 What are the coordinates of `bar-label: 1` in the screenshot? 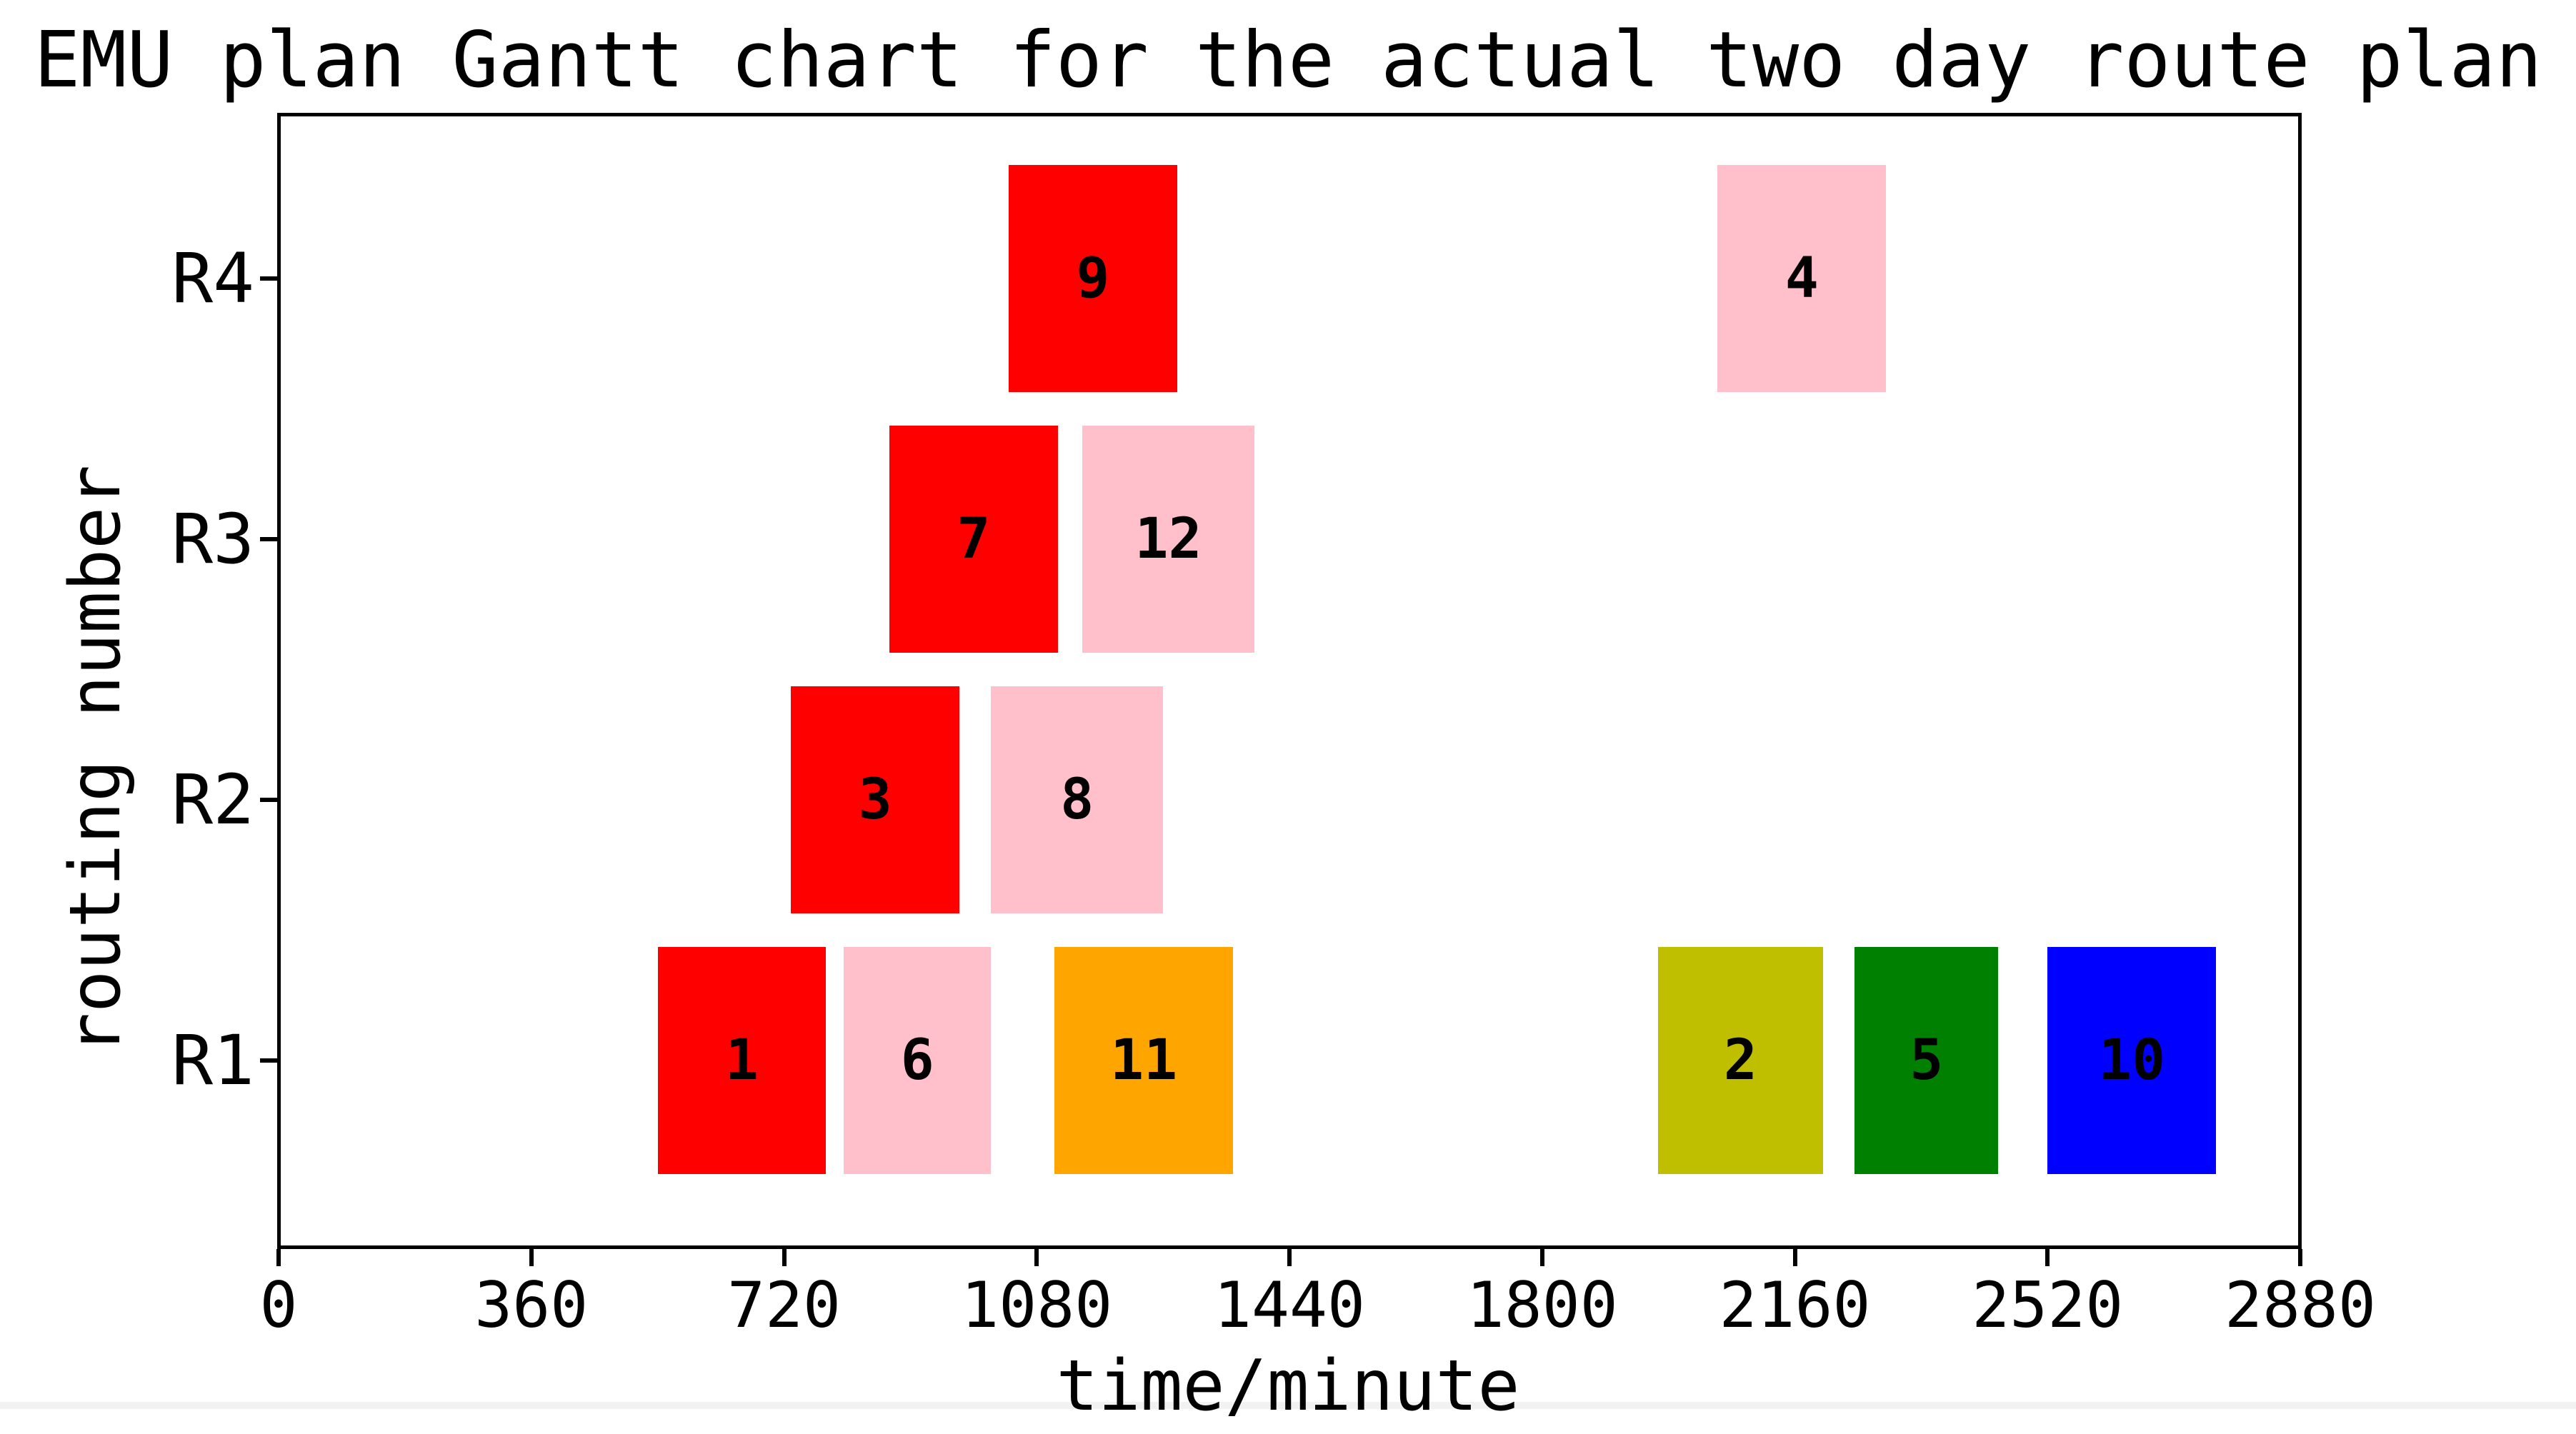 It's located at (742, 1060).